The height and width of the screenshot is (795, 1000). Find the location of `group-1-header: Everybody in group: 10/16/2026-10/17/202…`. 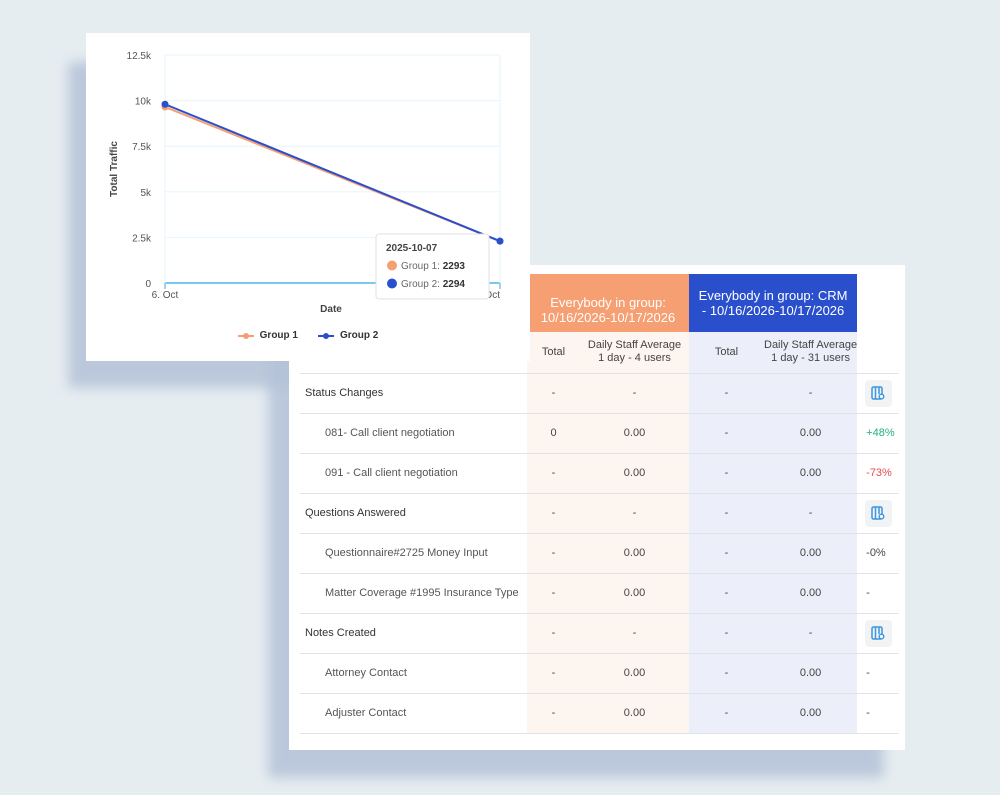

group-1-header: Everybody in group: 10/16/2026-10/17/202… is located at coordinates (608, 303).